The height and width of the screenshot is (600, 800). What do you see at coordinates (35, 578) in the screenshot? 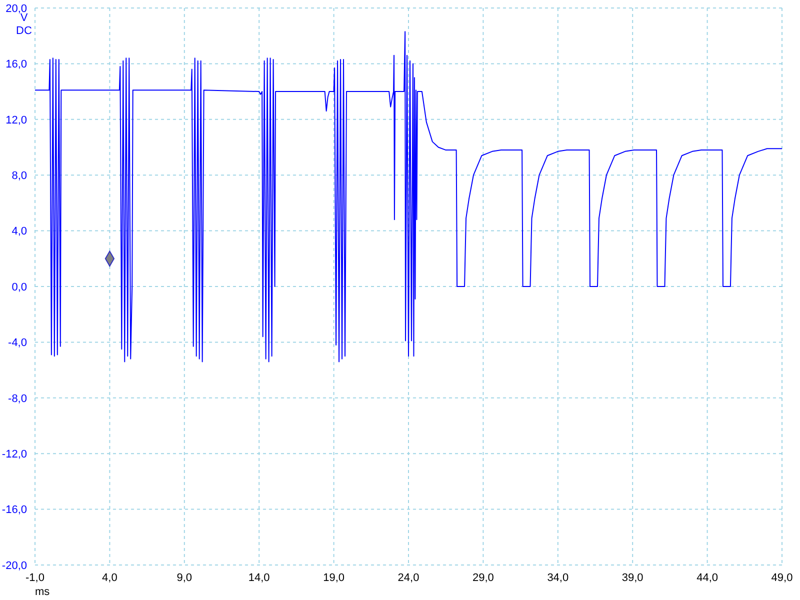
I see `x-tick-label: -1,0` at bounding box center [35, 578].